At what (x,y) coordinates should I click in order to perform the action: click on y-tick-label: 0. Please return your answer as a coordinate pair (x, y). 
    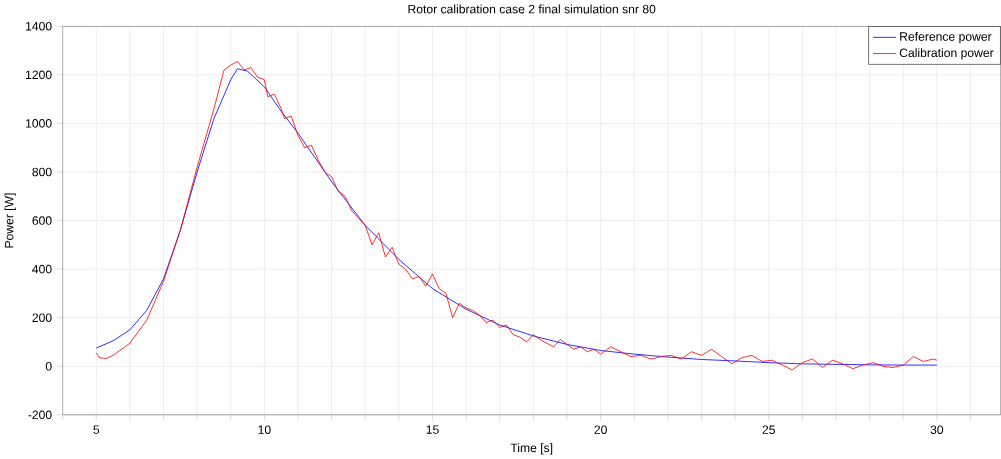
    Looking at the image, I should click on (48, 366).